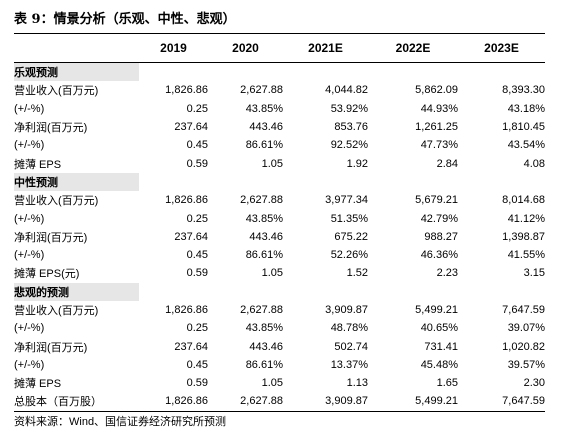 Image resolution: width=565 pixels, height=446 pixels. I want to click on data-row: 摊薄 EPS(元) 0.59 1.05 1.52 2.23 3.15, so click(279, 273).